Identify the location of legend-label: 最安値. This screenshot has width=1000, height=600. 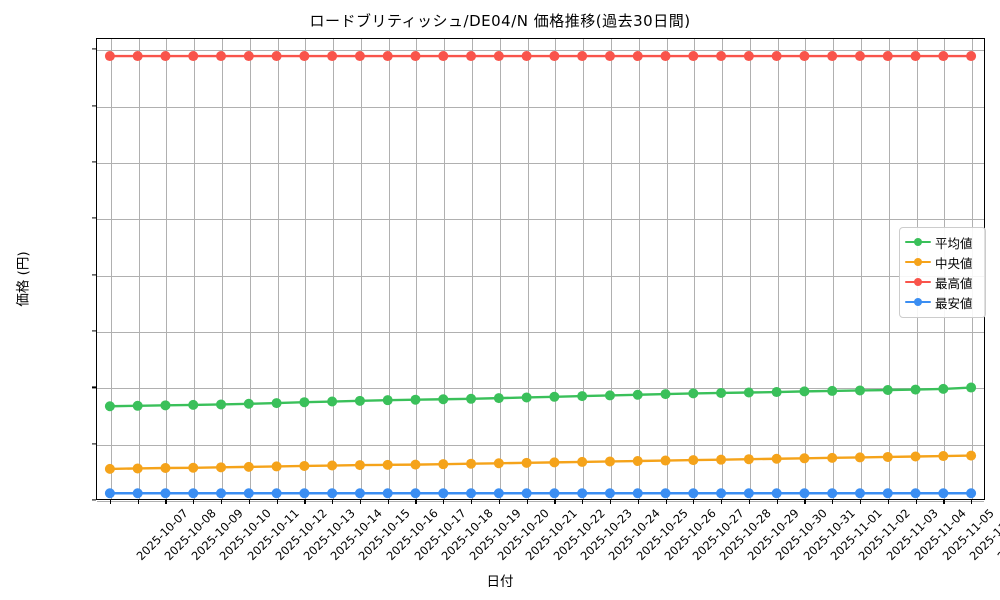
(954, 303).